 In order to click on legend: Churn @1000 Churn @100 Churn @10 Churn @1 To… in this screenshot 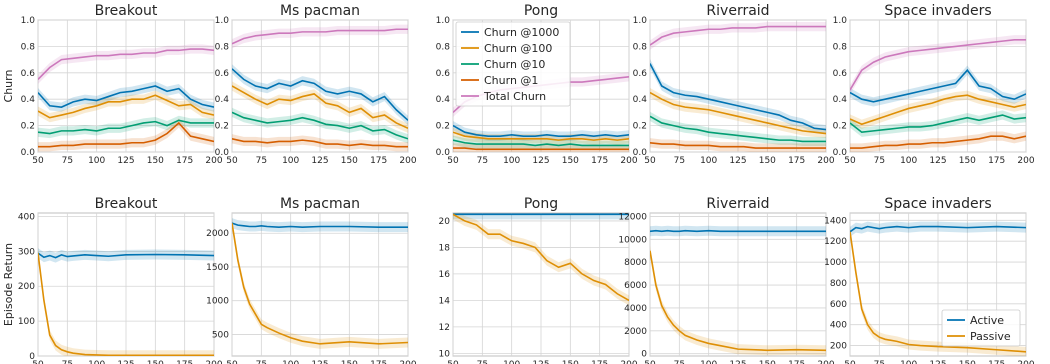, I will do `click(513, 64)`.